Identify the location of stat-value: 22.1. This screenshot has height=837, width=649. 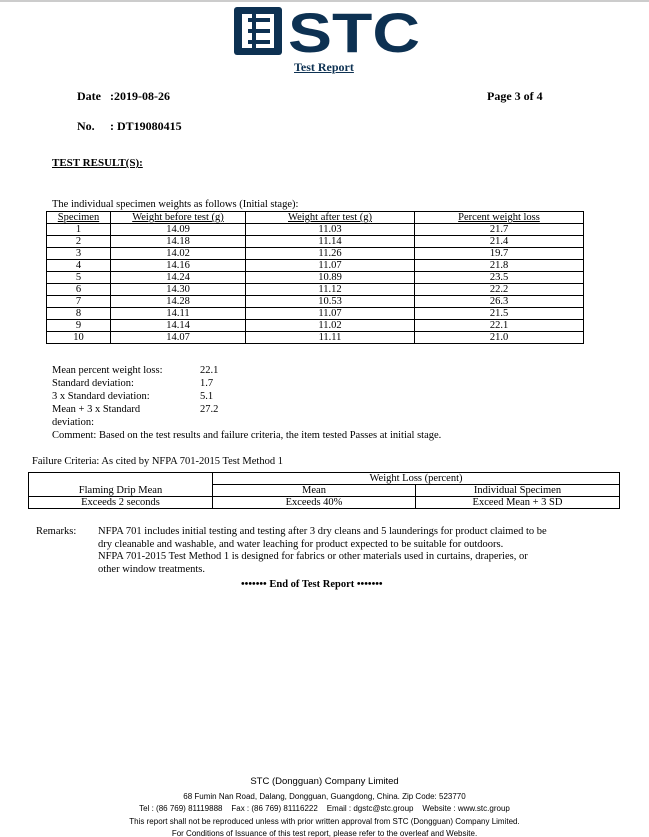
(209, 370).